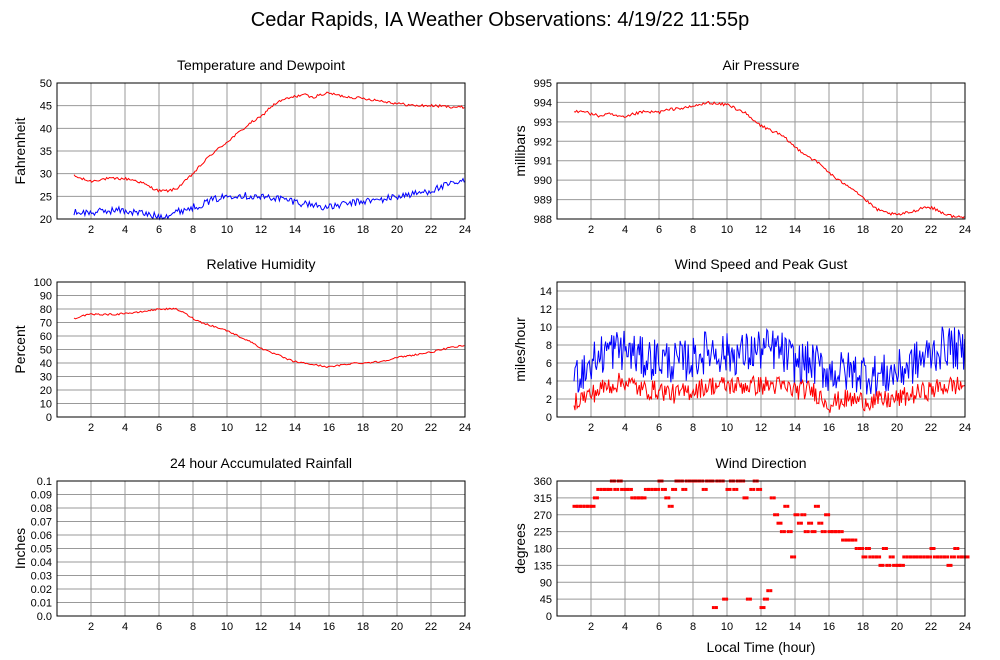  Describe the element at coordinates (44, 482) in the screenshot. I see `y-tick-label: 0.1` at that location.